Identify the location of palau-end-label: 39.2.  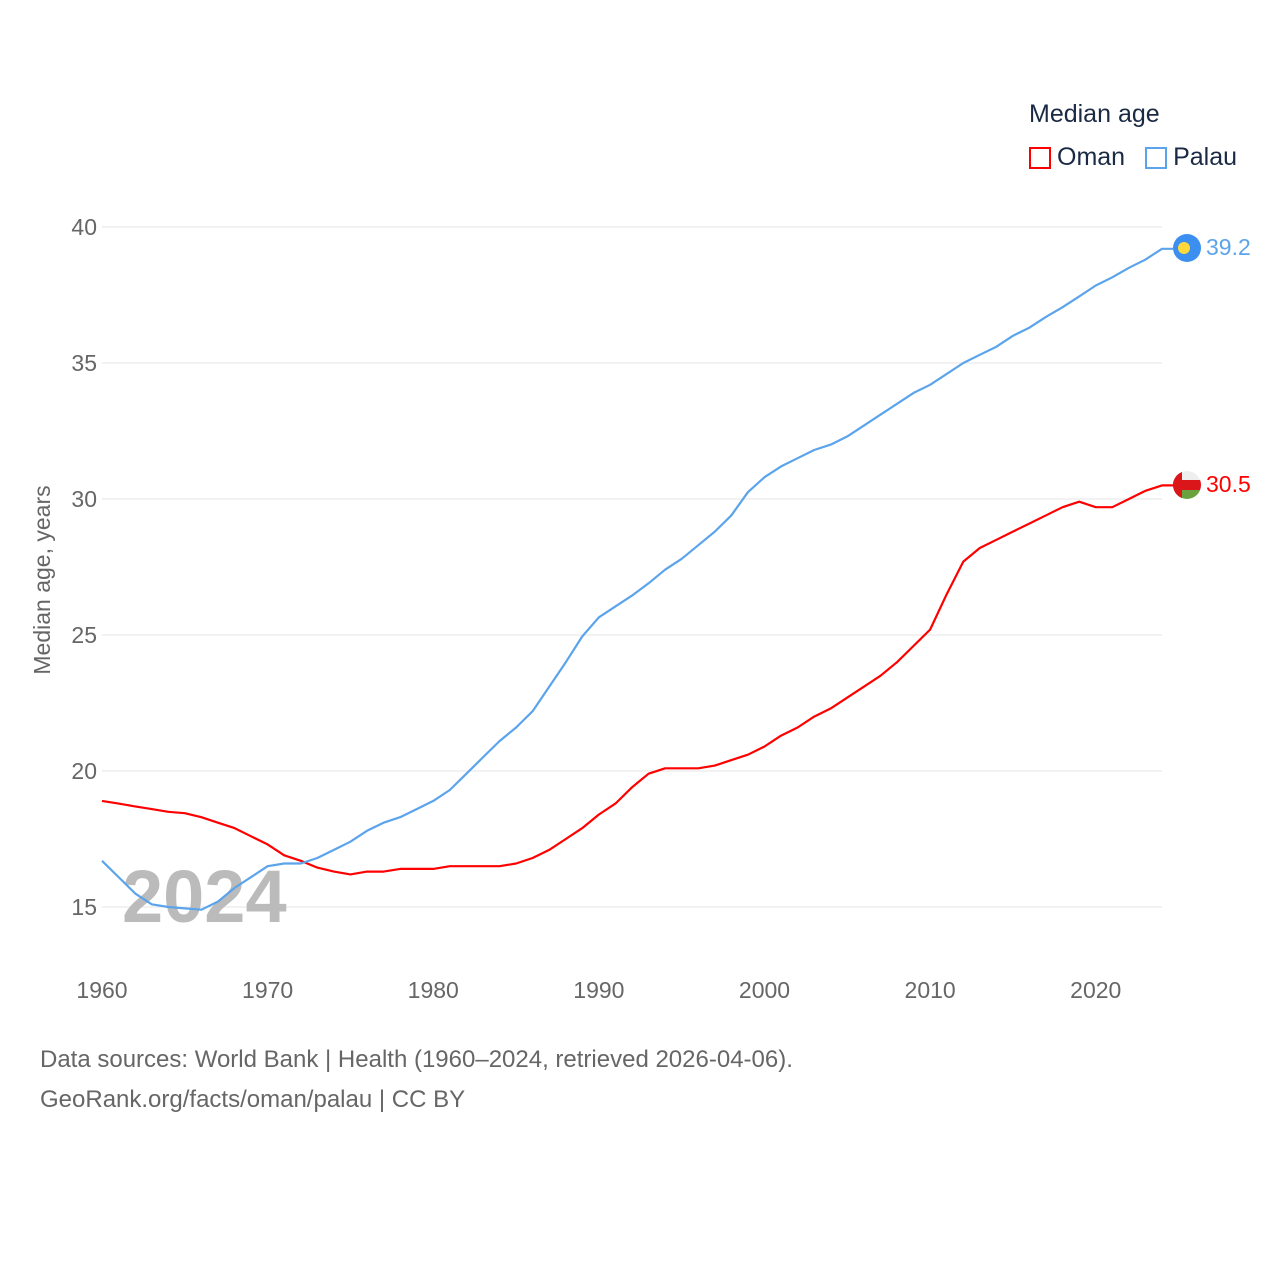
(1228, 247).